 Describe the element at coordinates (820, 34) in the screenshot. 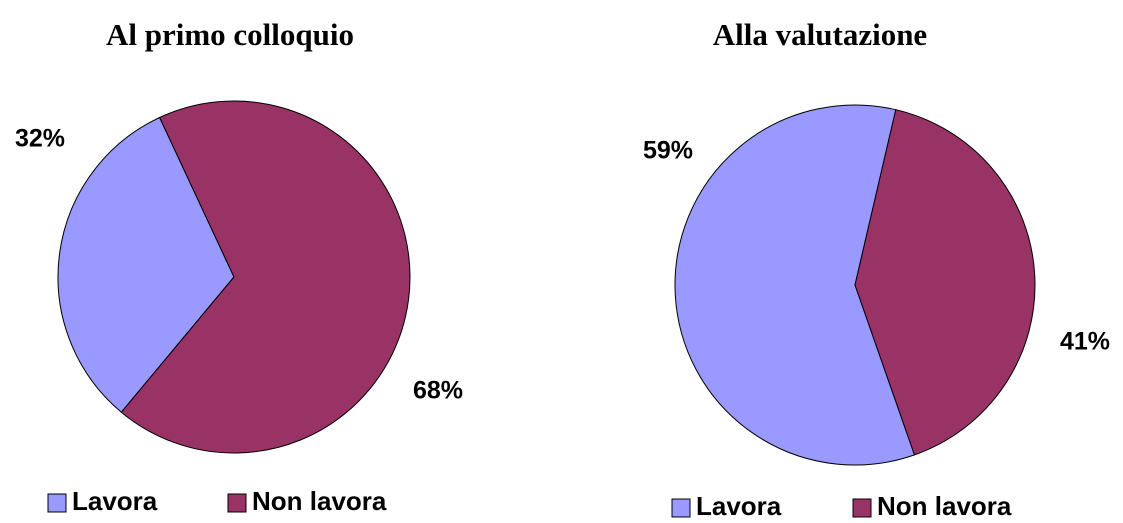

I see `chart-title: Alla valutazione` at that location.